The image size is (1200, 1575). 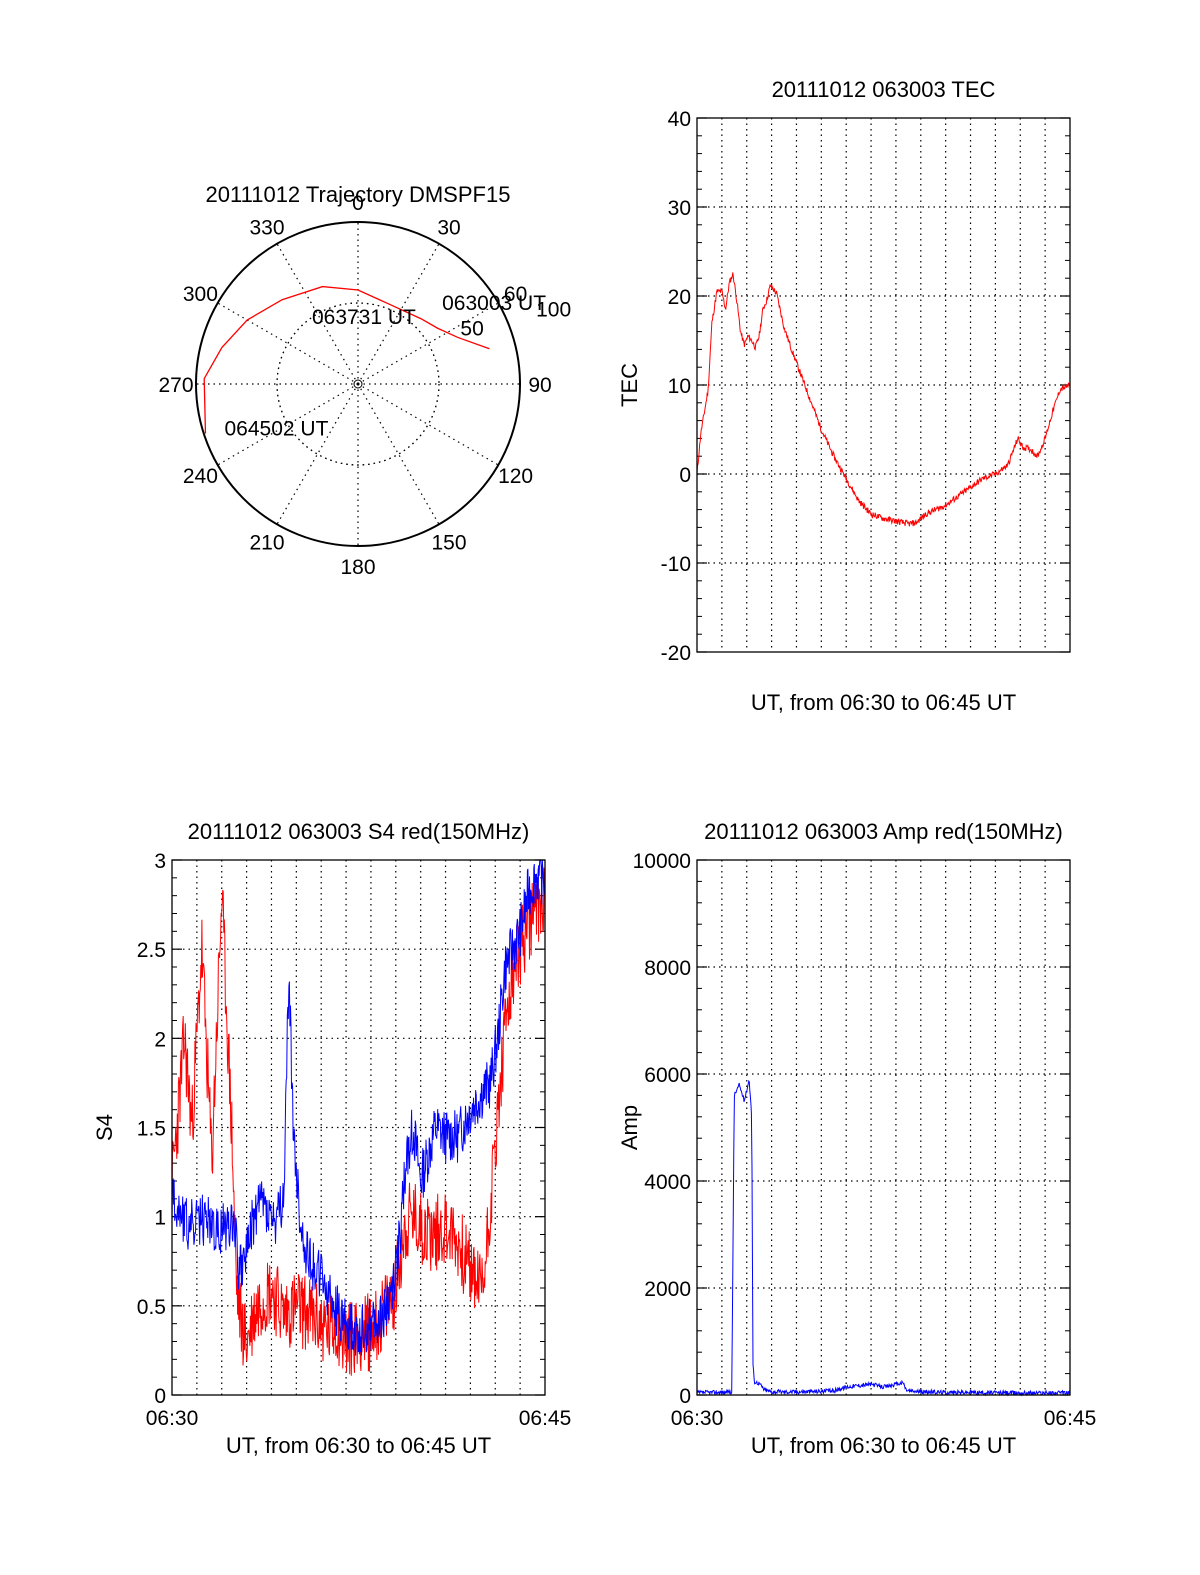 I want to click on polar-azimuth-label: 60, so click(x=515, y=294).